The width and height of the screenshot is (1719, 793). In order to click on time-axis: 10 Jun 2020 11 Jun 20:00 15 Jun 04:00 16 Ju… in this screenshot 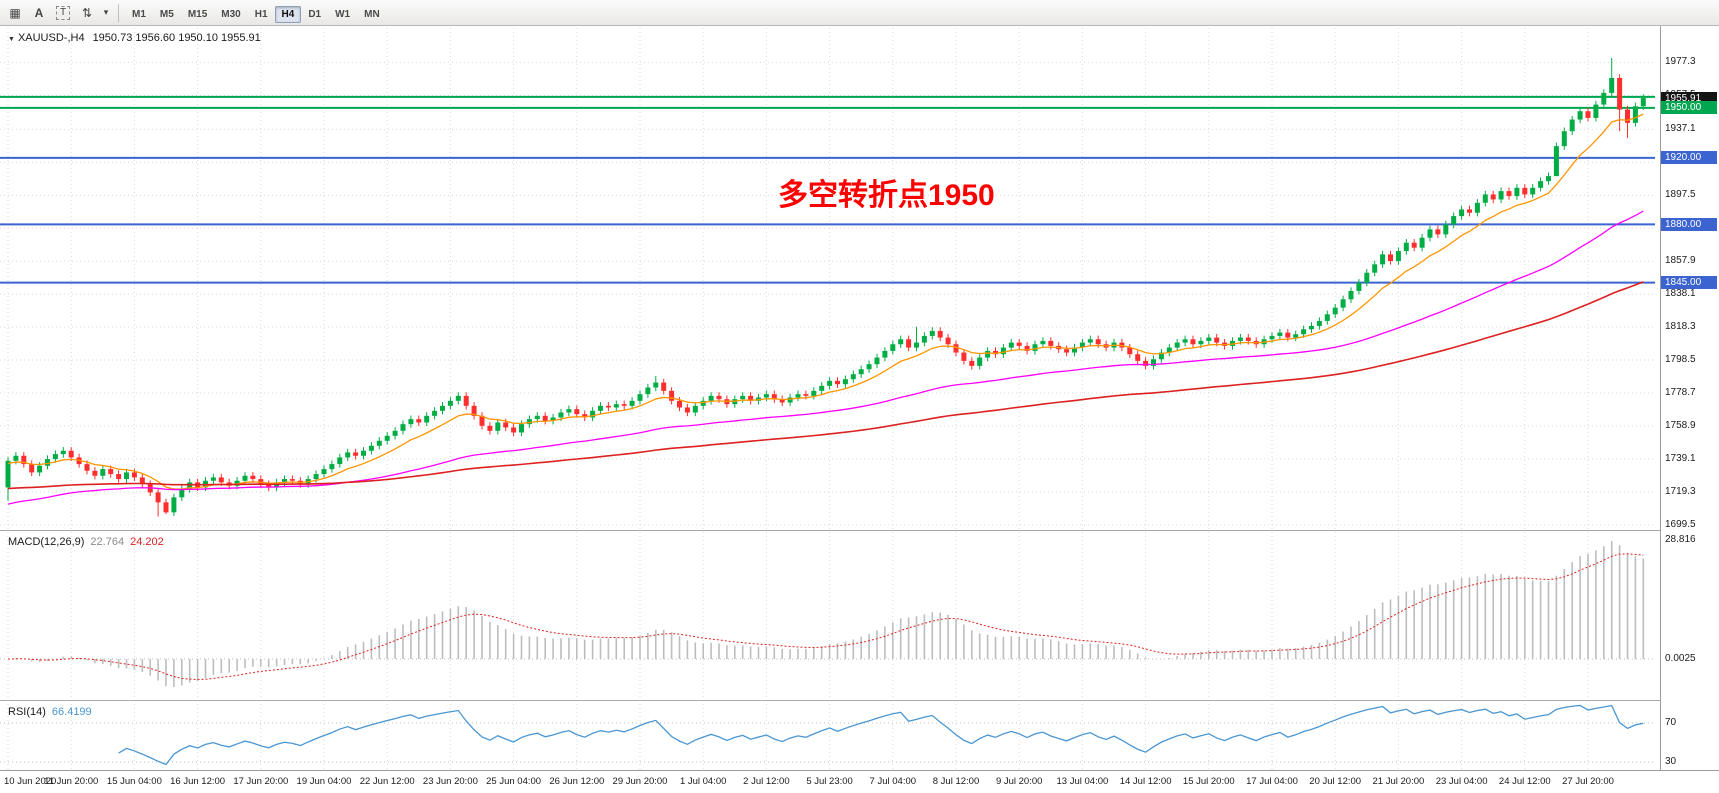, I will do `click(859, 781)`.